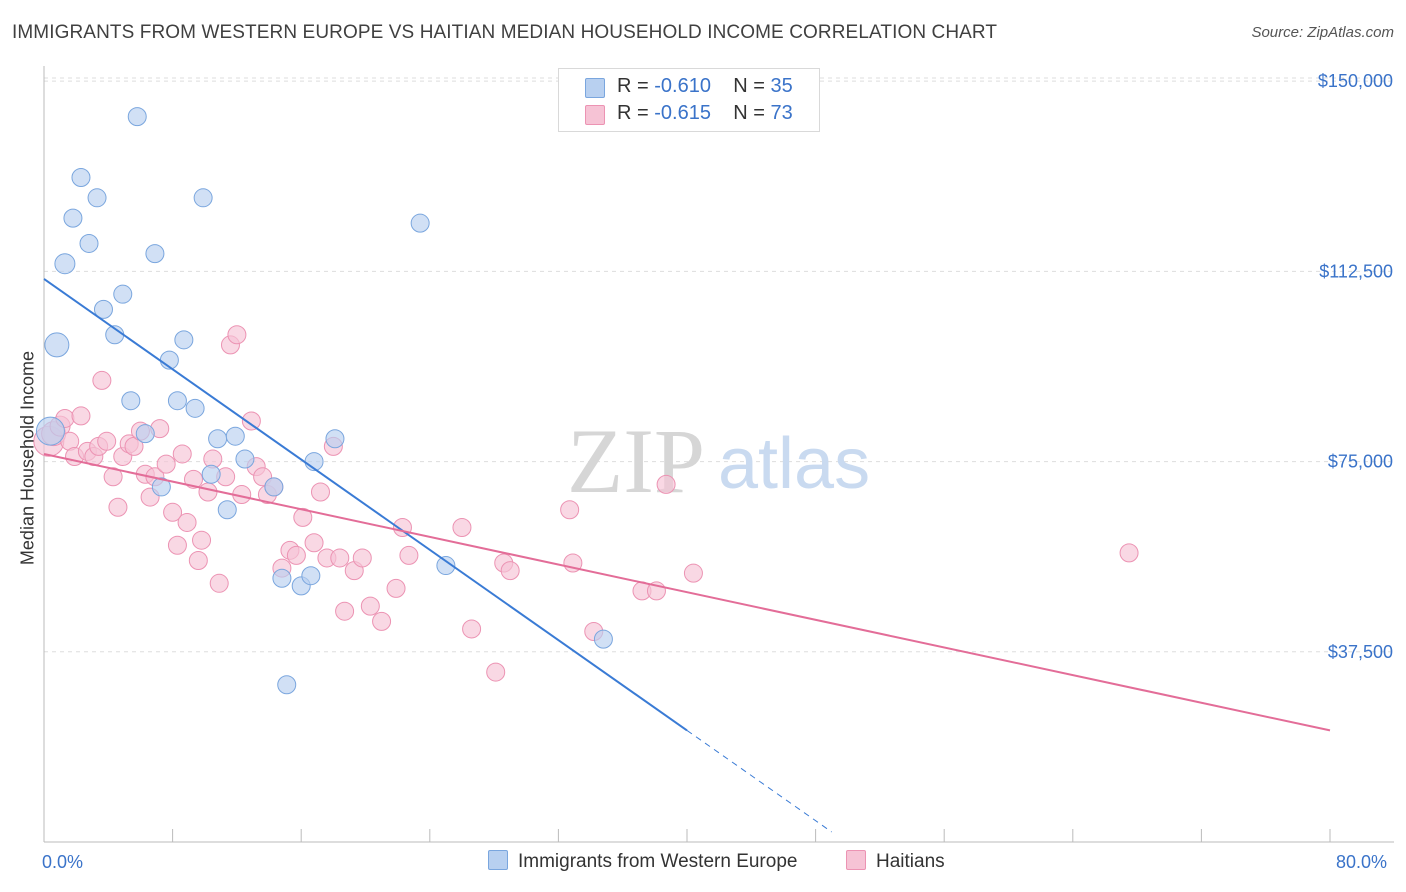 The width and height of the screenshot is (1406, 892). I want to click on legend-item-western-europe: Immigrants from Western Europe, so click(642, 861).